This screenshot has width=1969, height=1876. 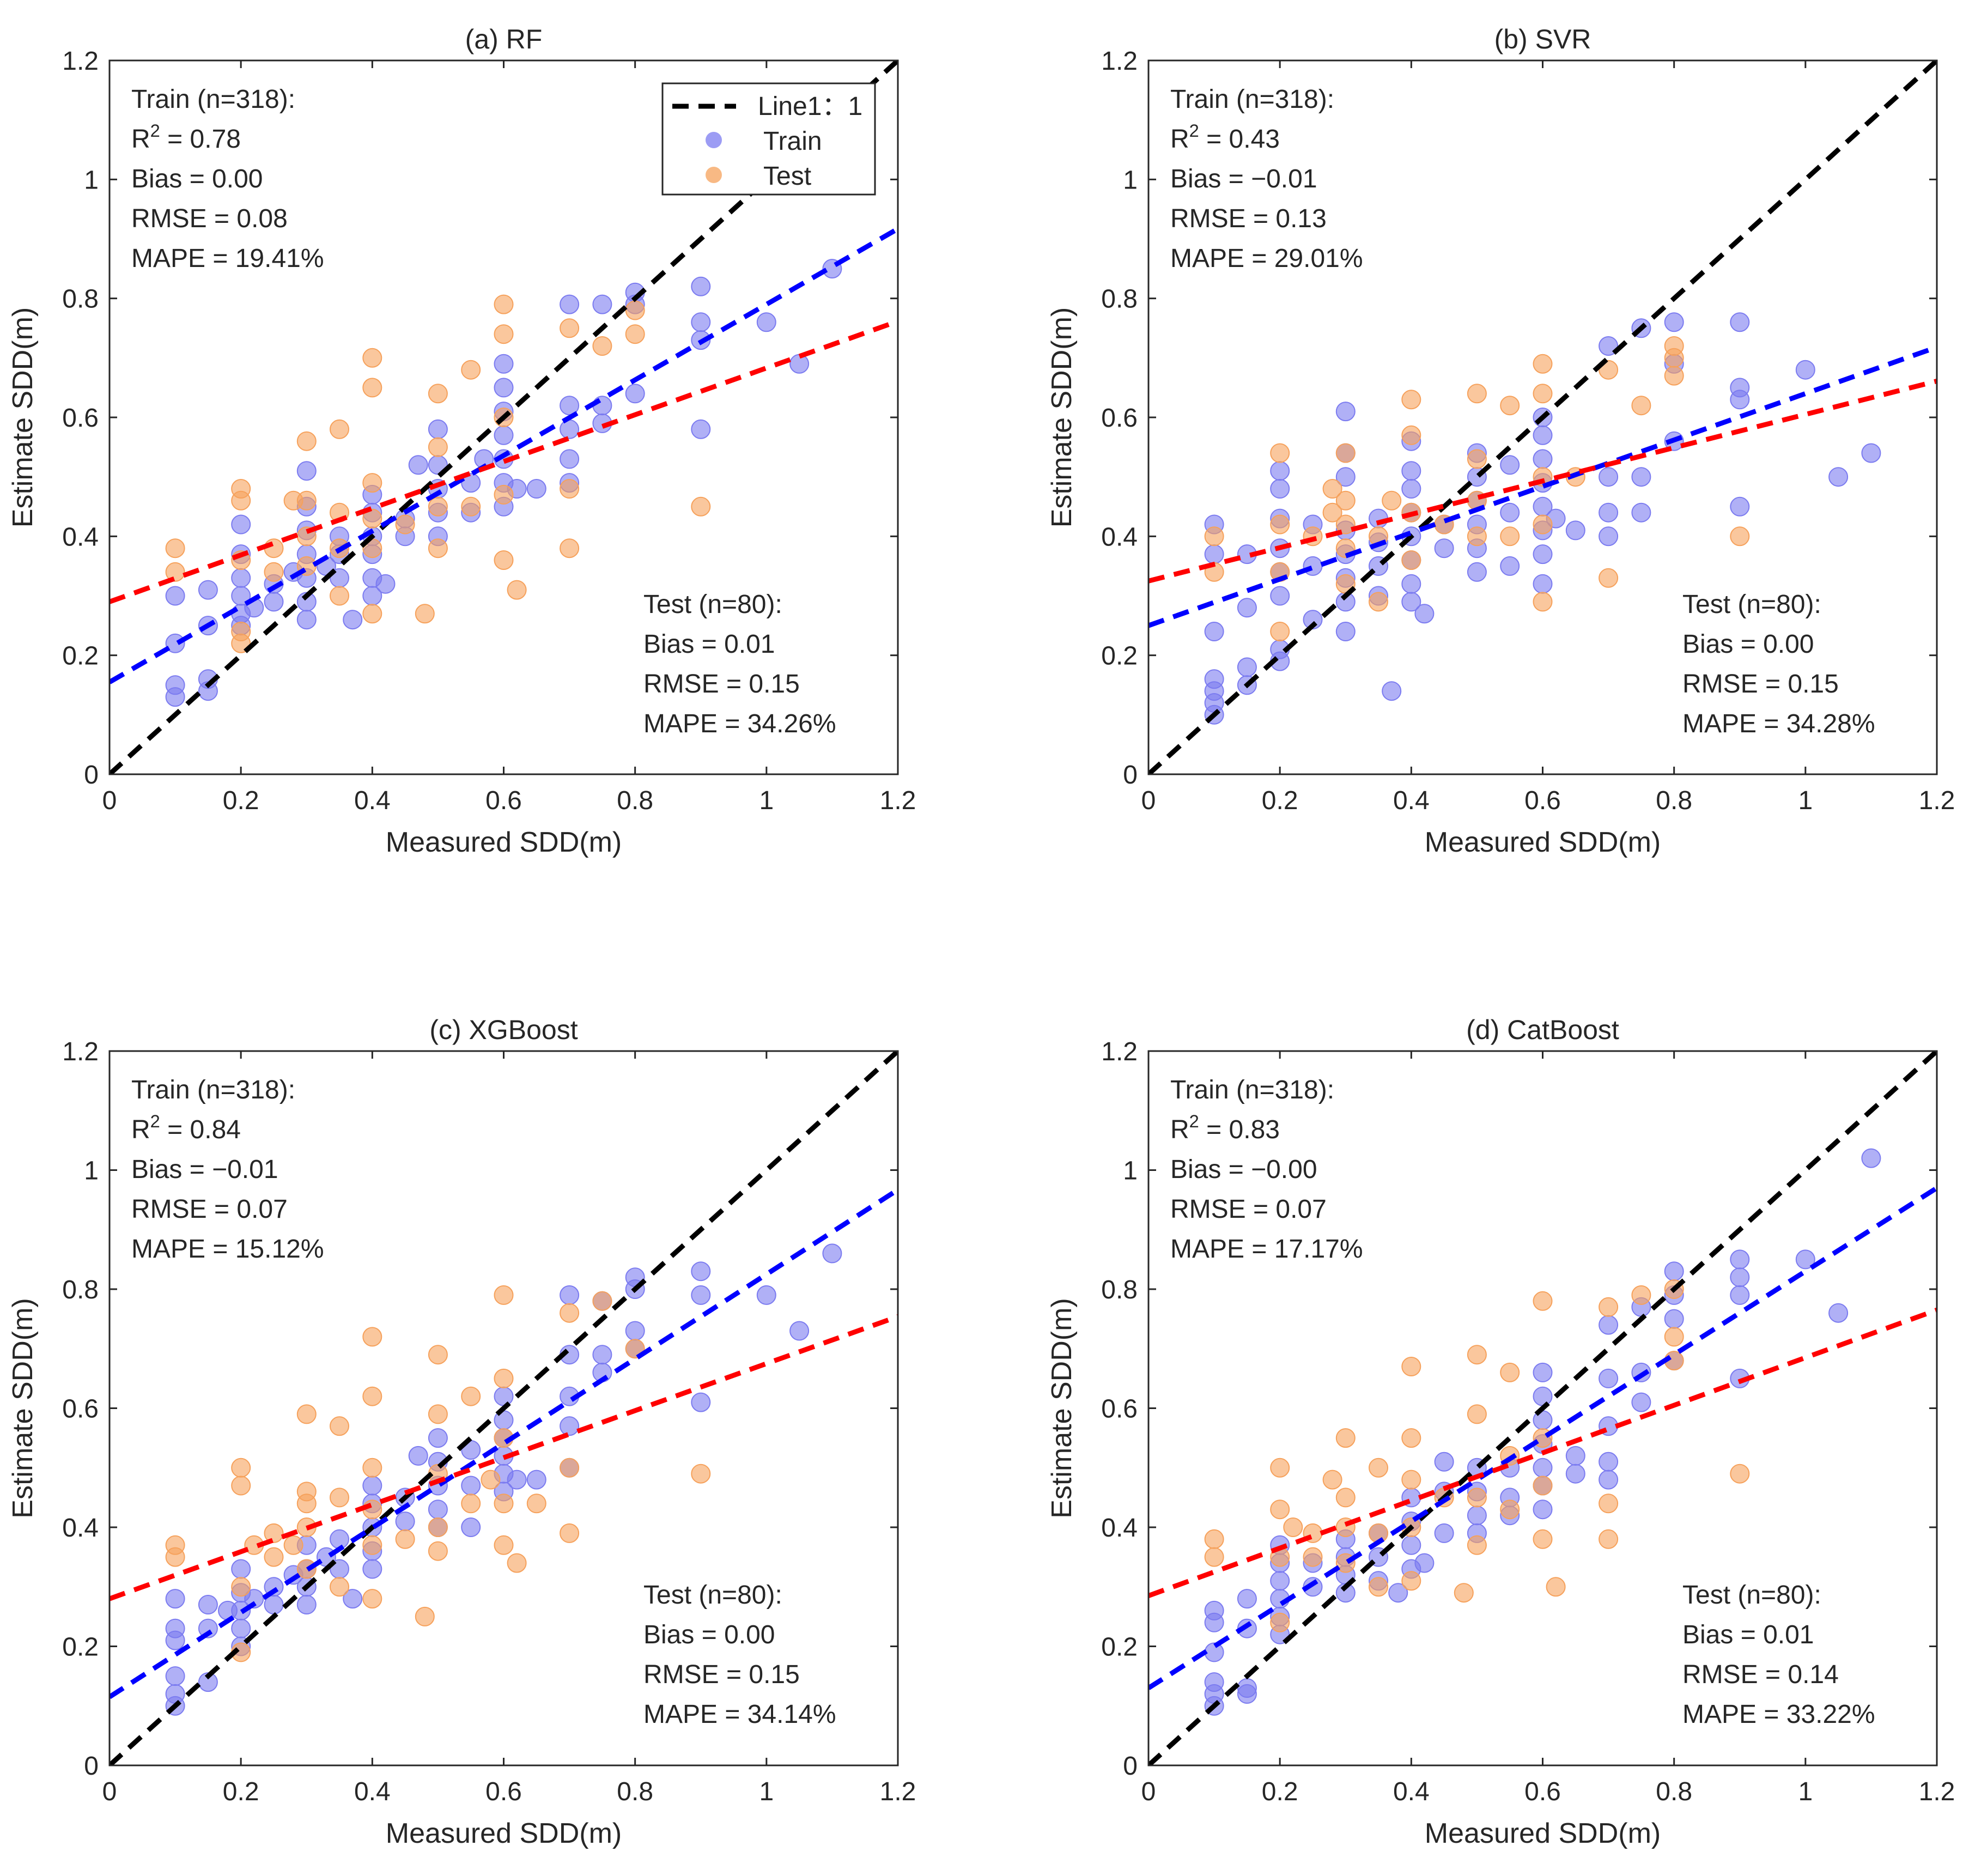 I want to click on test-stat-line: Bias = 0.00, so click(x=1748, y=644).